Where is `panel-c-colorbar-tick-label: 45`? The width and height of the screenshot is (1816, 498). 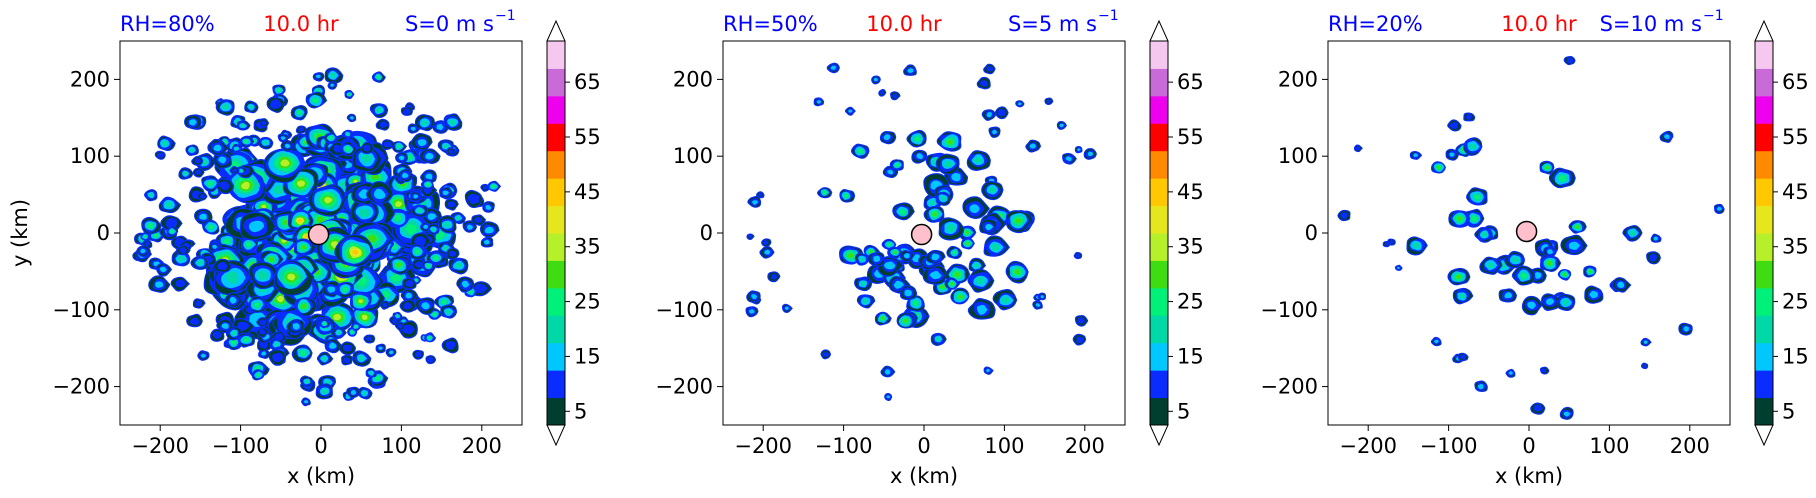
panel-c-colorbar-tick-label: 45 is located at coordinates (1795, 192).